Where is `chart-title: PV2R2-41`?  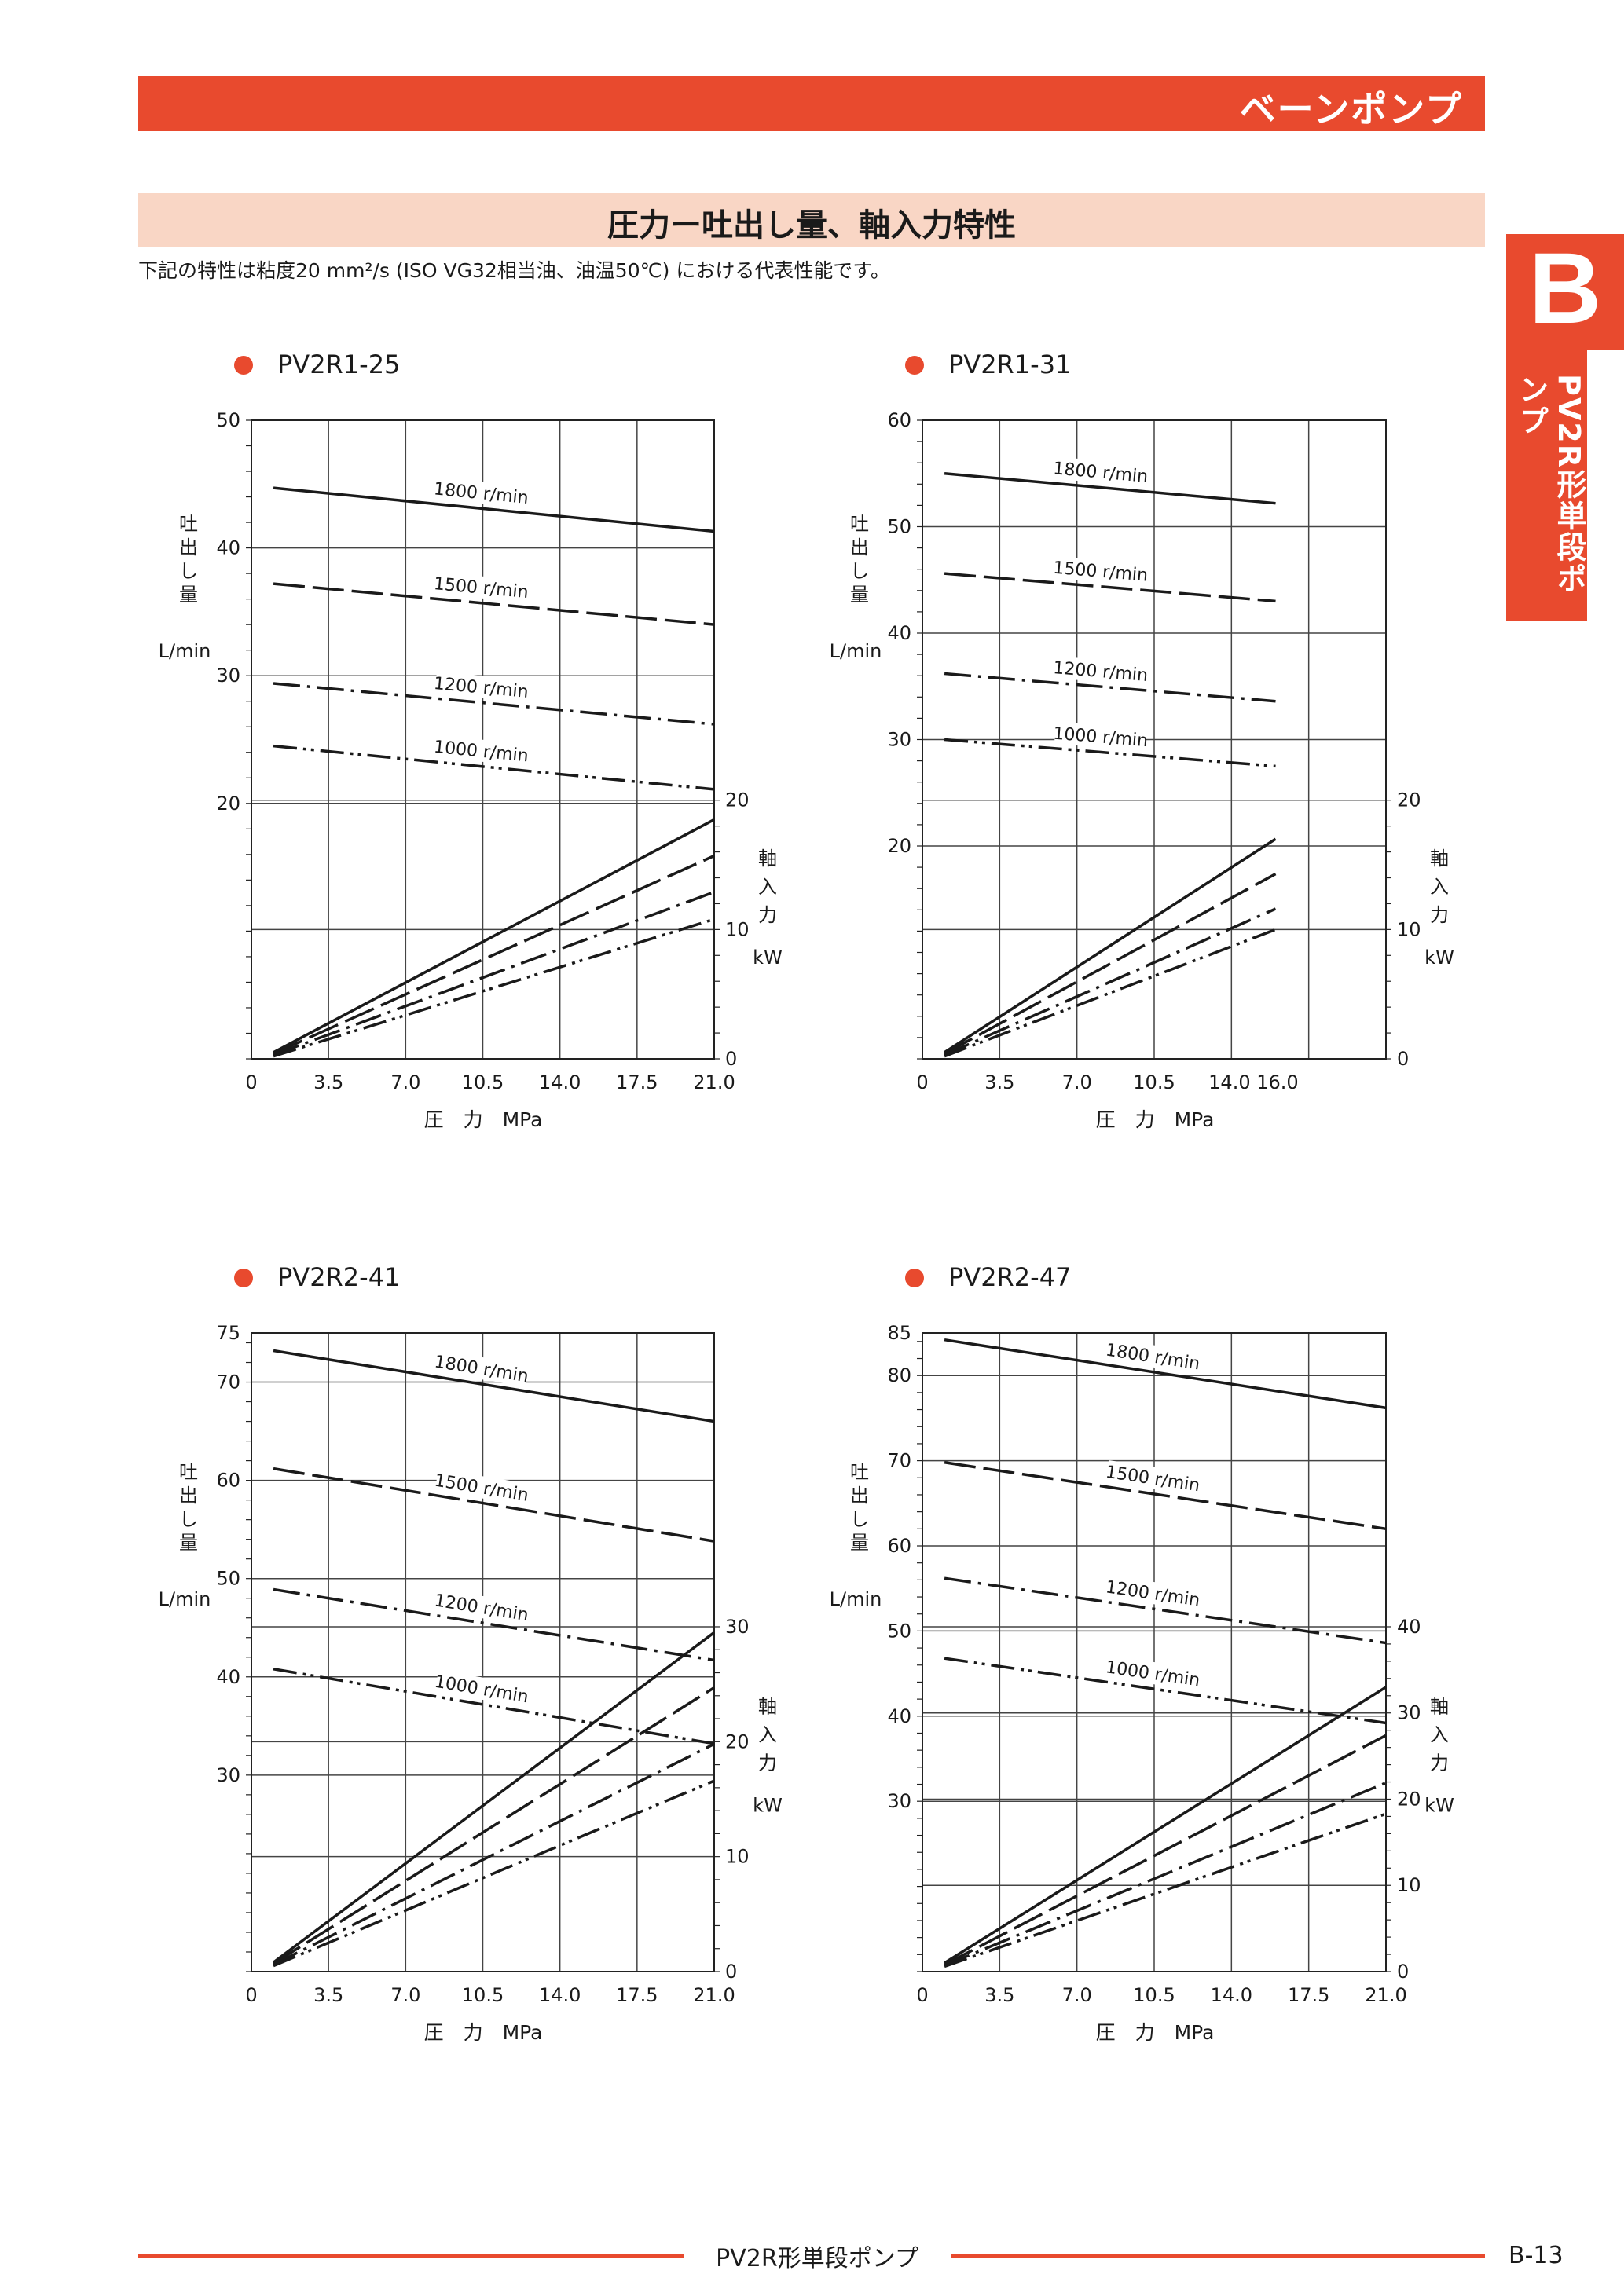 chart-title: PV2R2-41 is located at coordinates (338, 1277).